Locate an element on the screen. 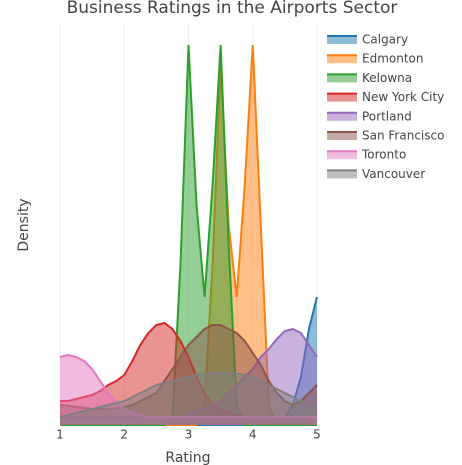 The height and width of the screenshot is (465, 462). legend-label: San Francisco is located at coordinates (403, 136).